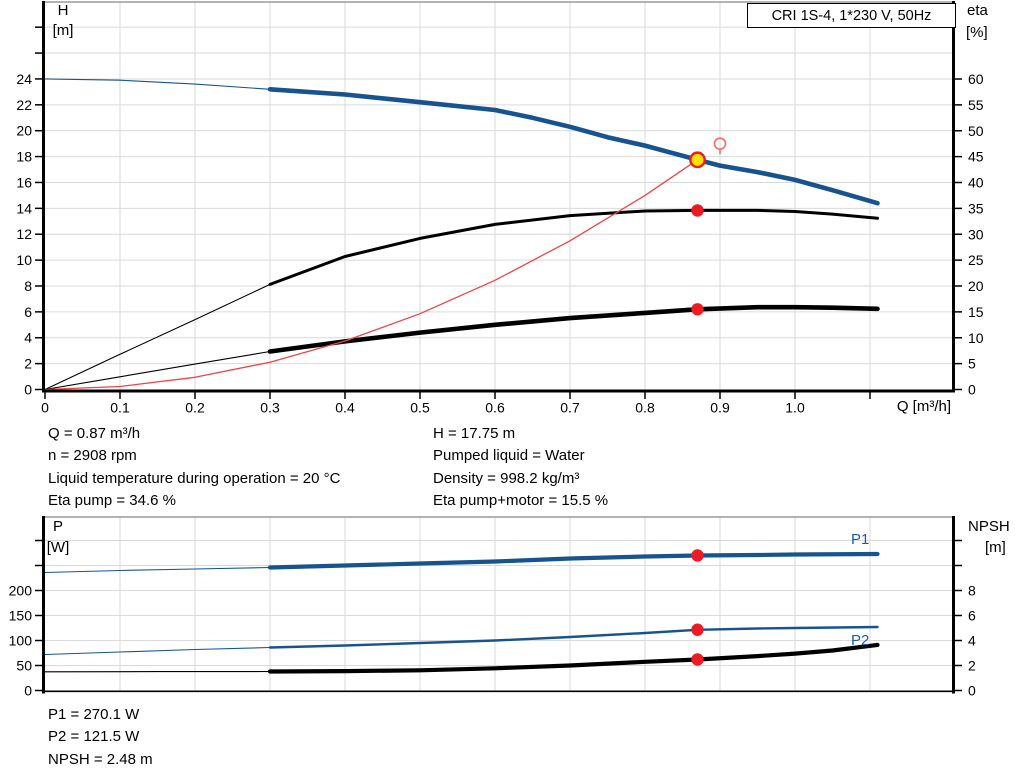 The image size is (1024, 781). I want to click on h-axis-unit: [m], so click(63, 30).